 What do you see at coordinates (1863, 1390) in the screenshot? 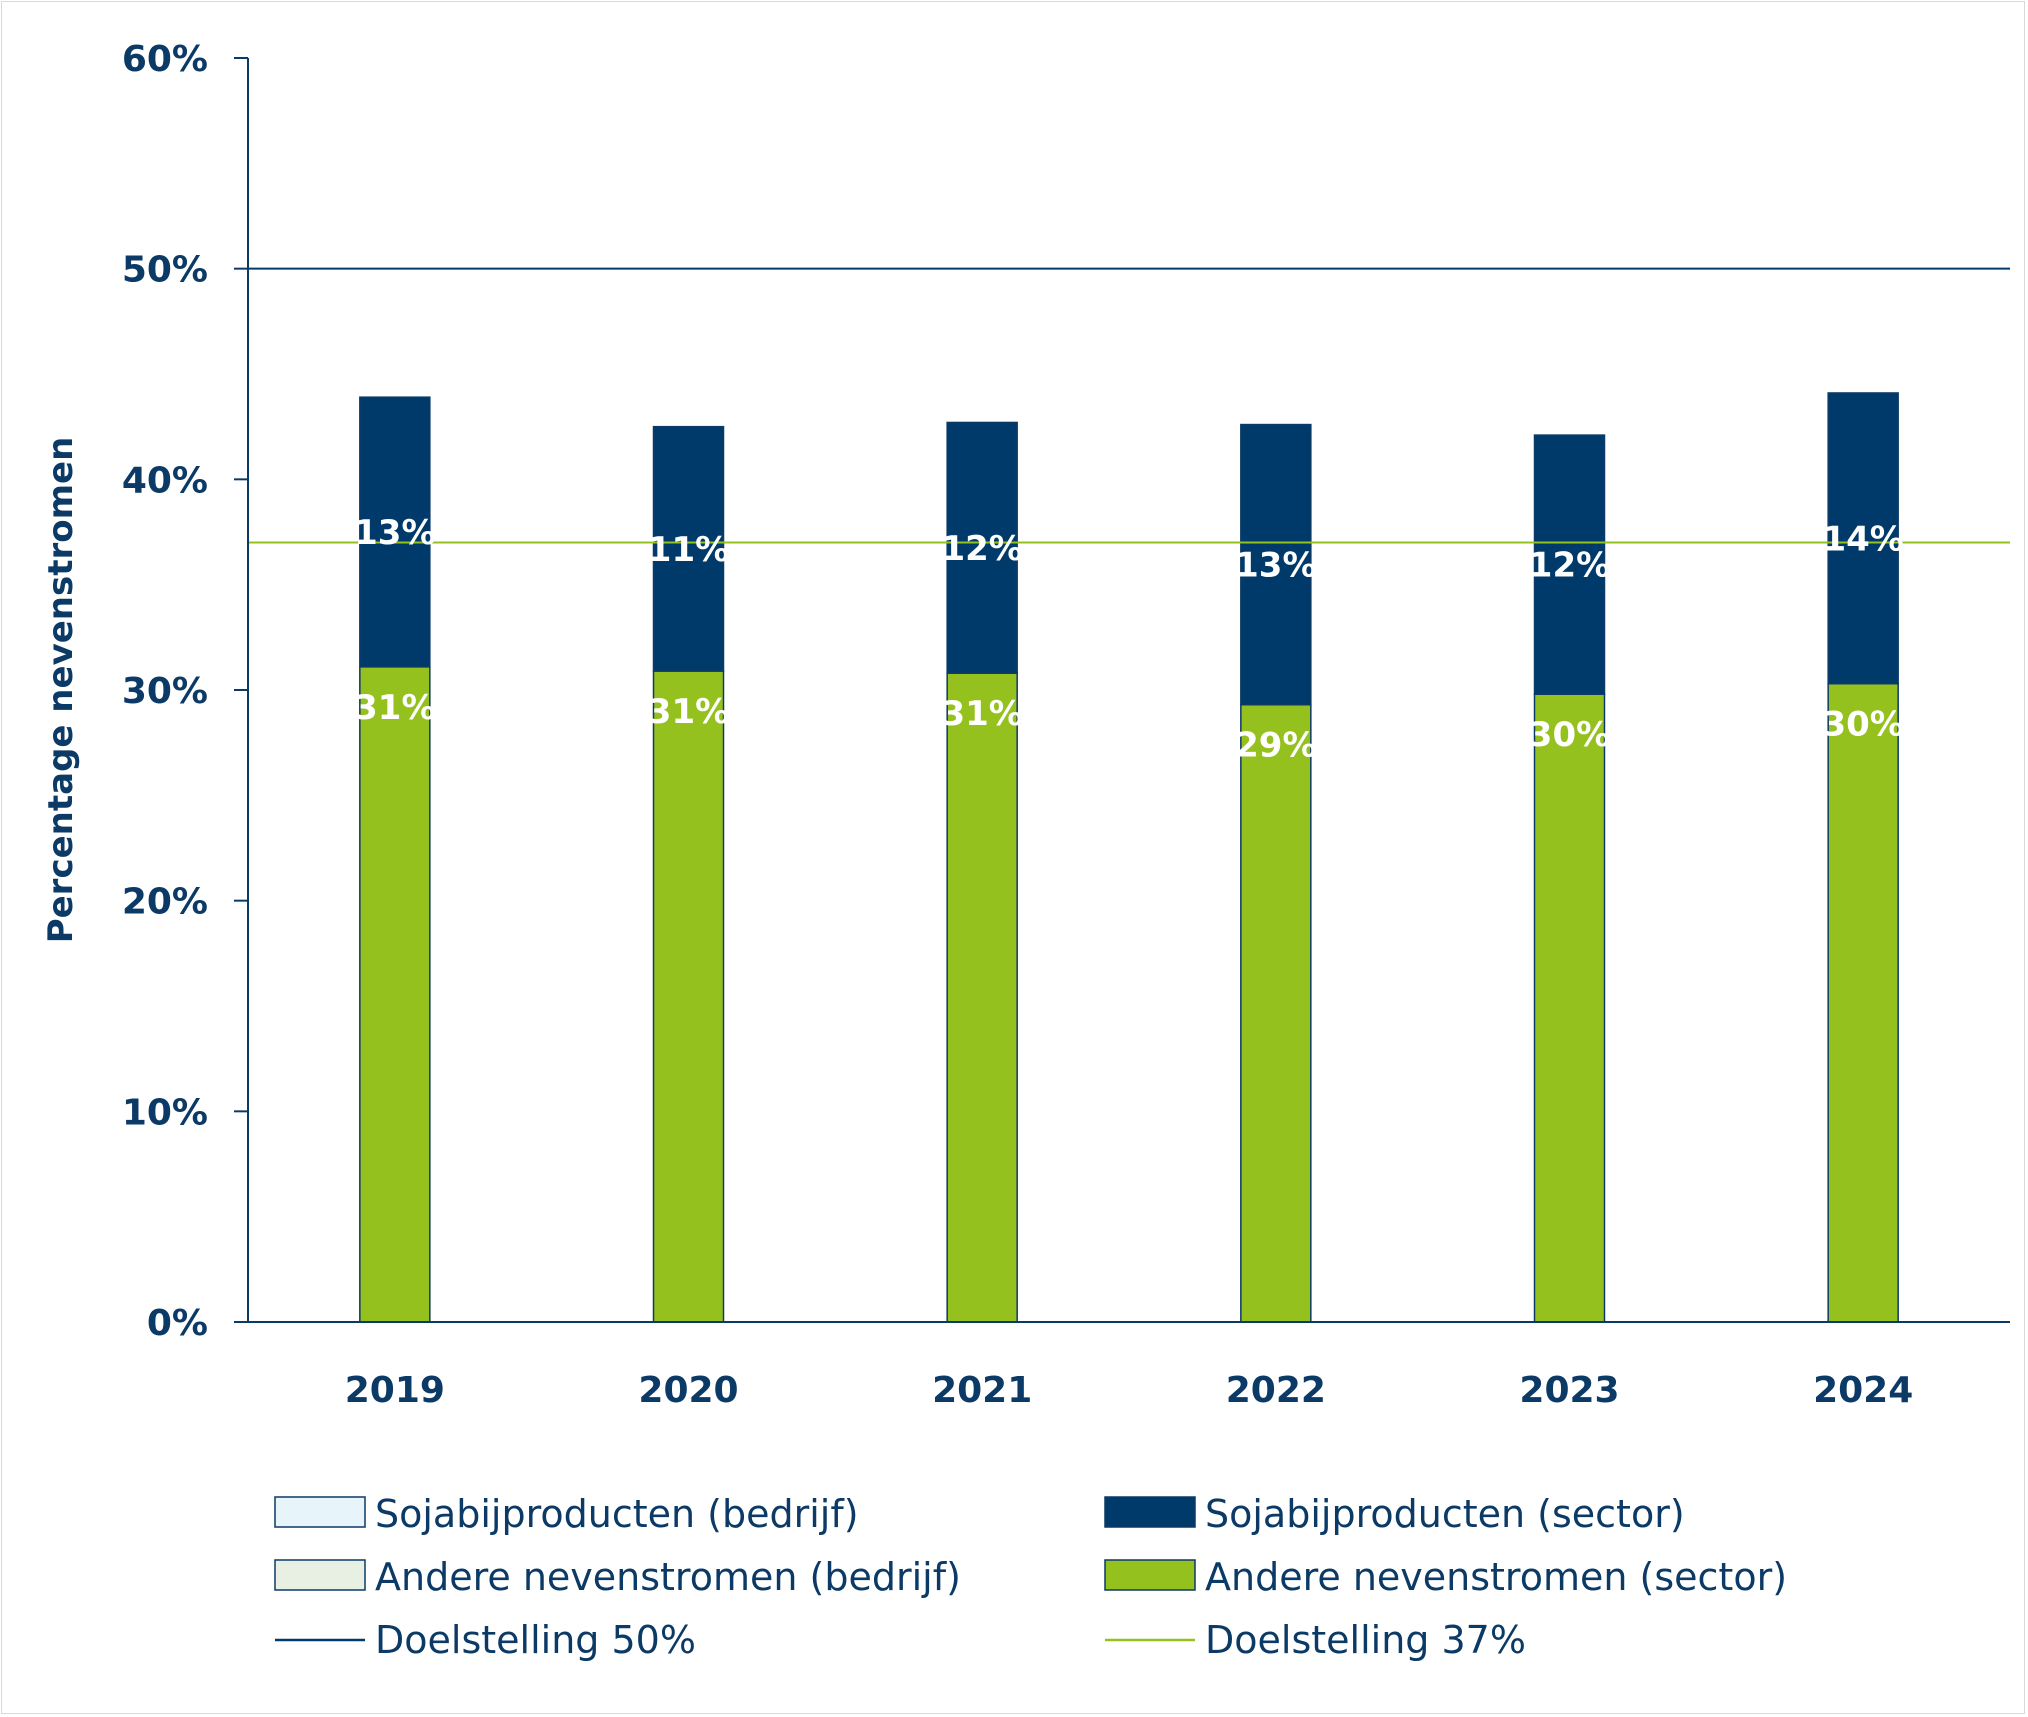
I see `x-tick-label: 2024` at bounding box center [1863, 1390].